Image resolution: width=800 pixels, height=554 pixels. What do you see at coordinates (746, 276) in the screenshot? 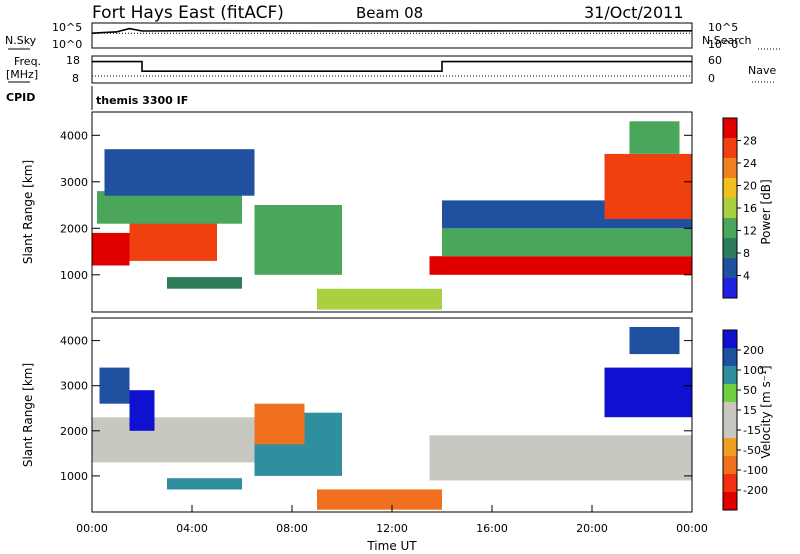
I see `power-colorbar-label: 4` at bounding box center [746, 276].